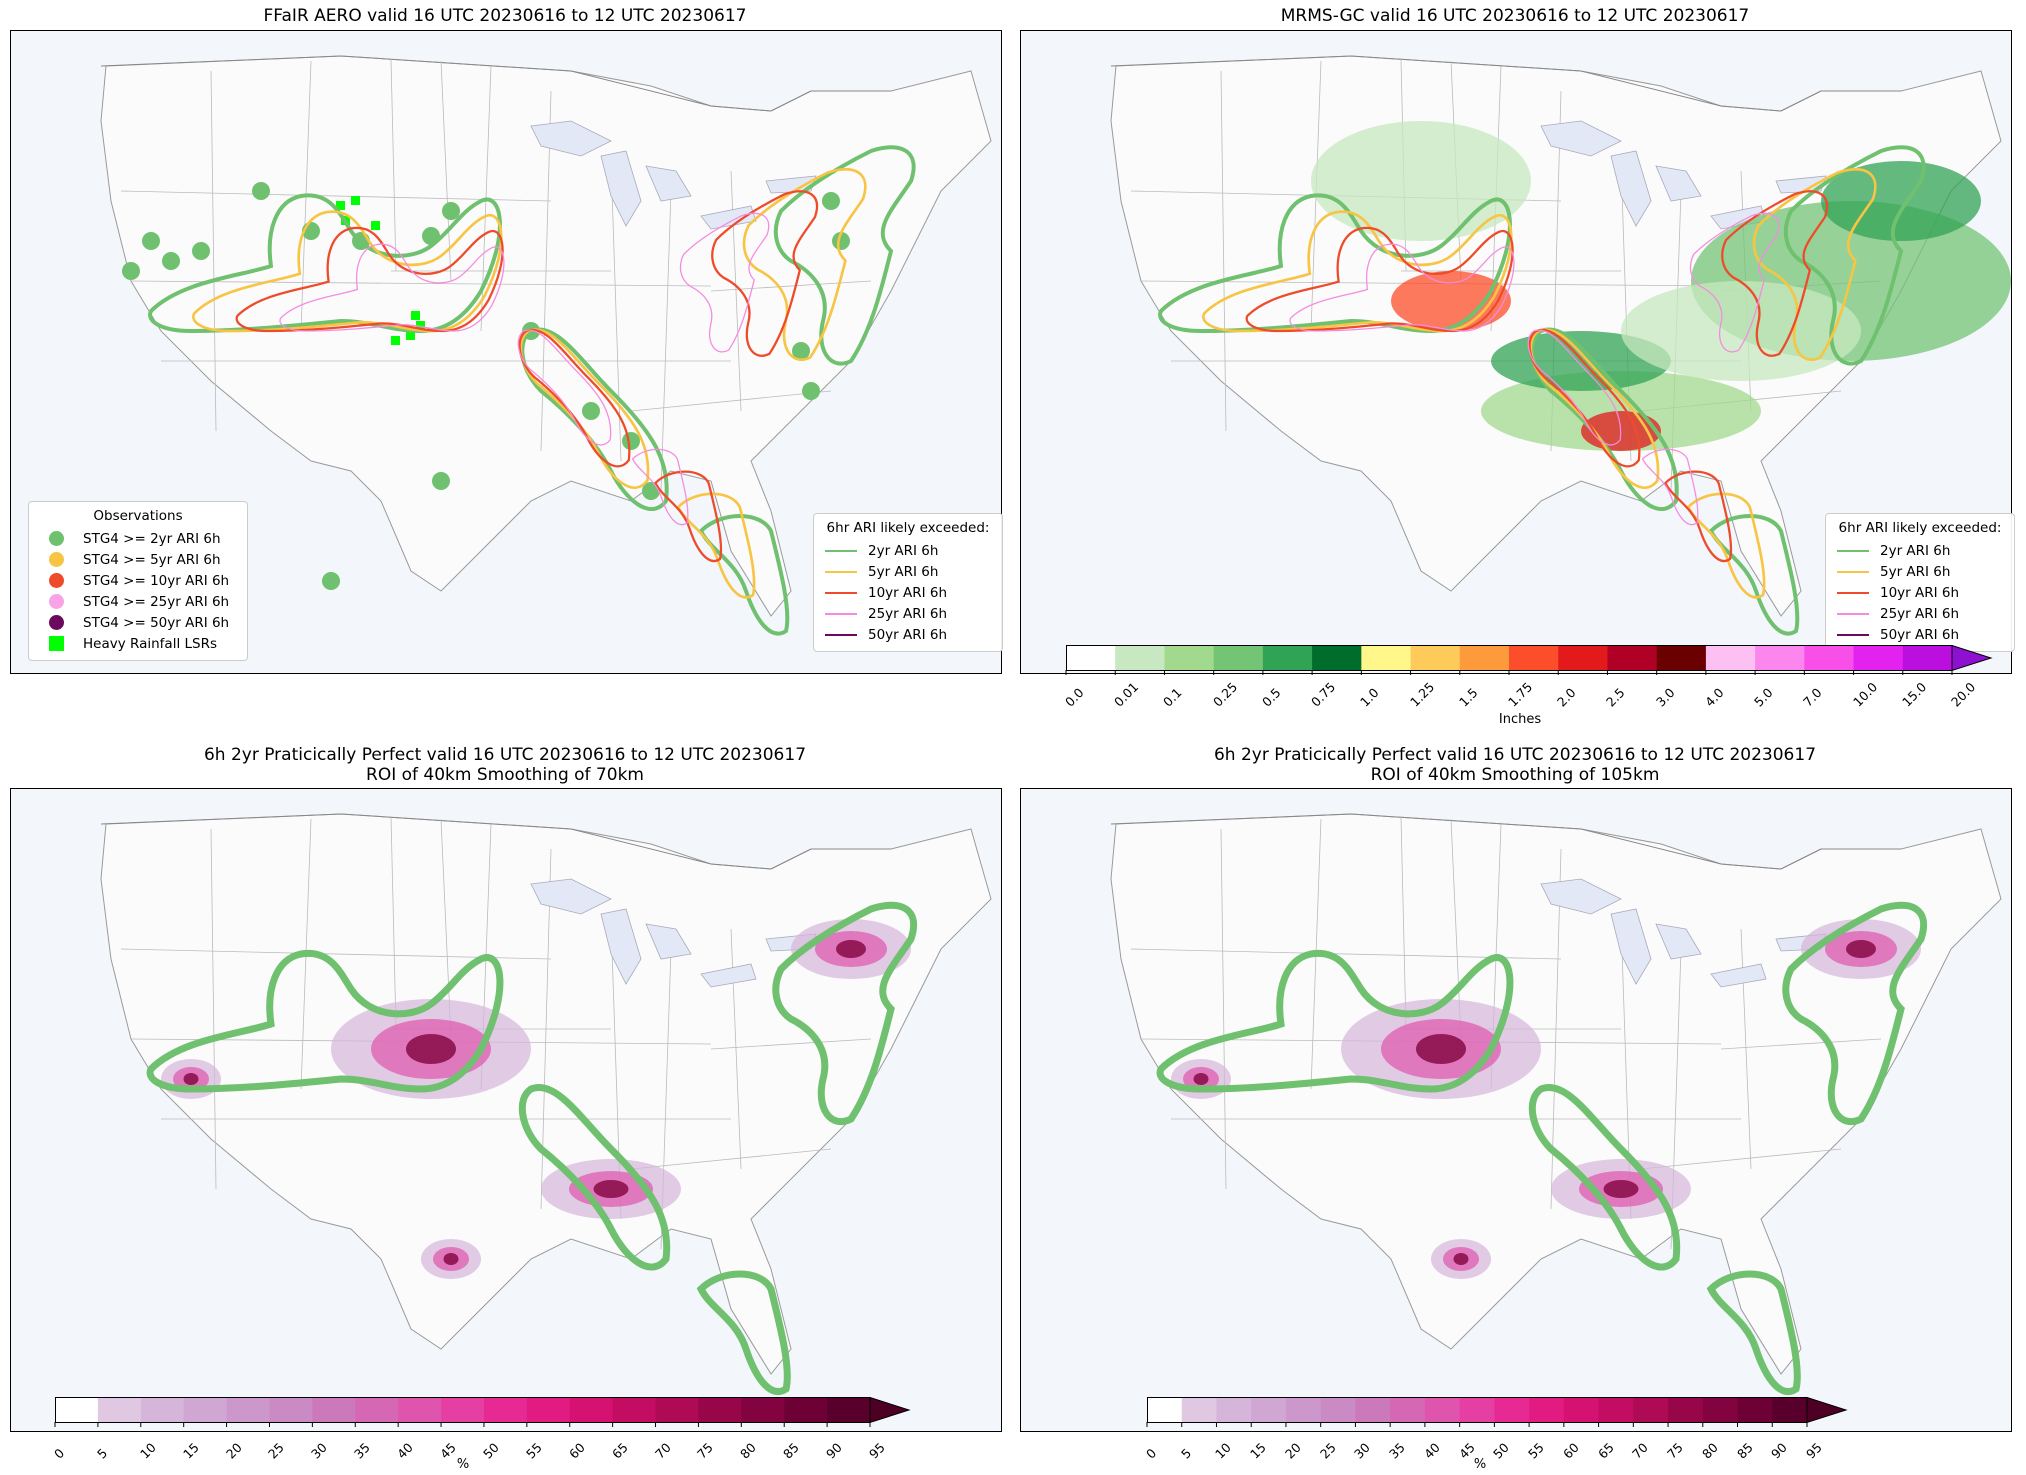  I want to click on legend-item: 2yr ARI 6h, so click(1920, 550).